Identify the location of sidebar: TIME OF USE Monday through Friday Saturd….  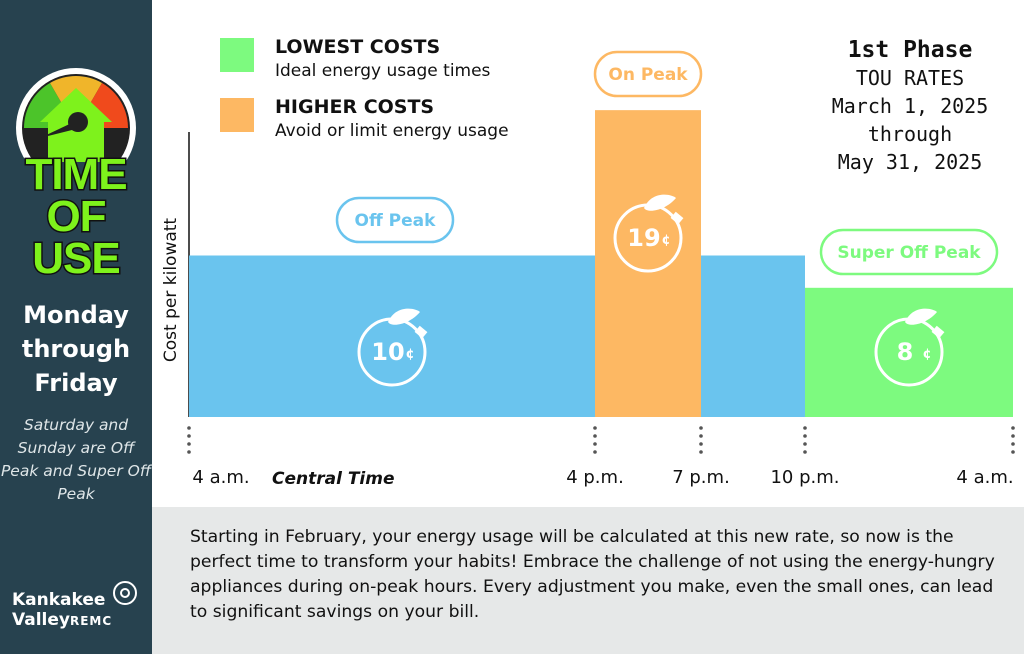
(76, 327).